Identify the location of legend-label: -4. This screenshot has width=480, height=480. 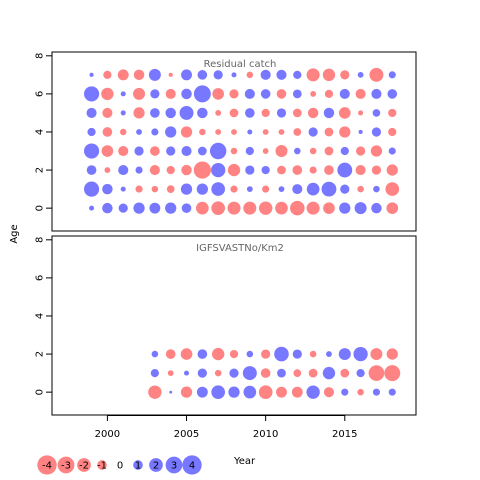
(47, 466).